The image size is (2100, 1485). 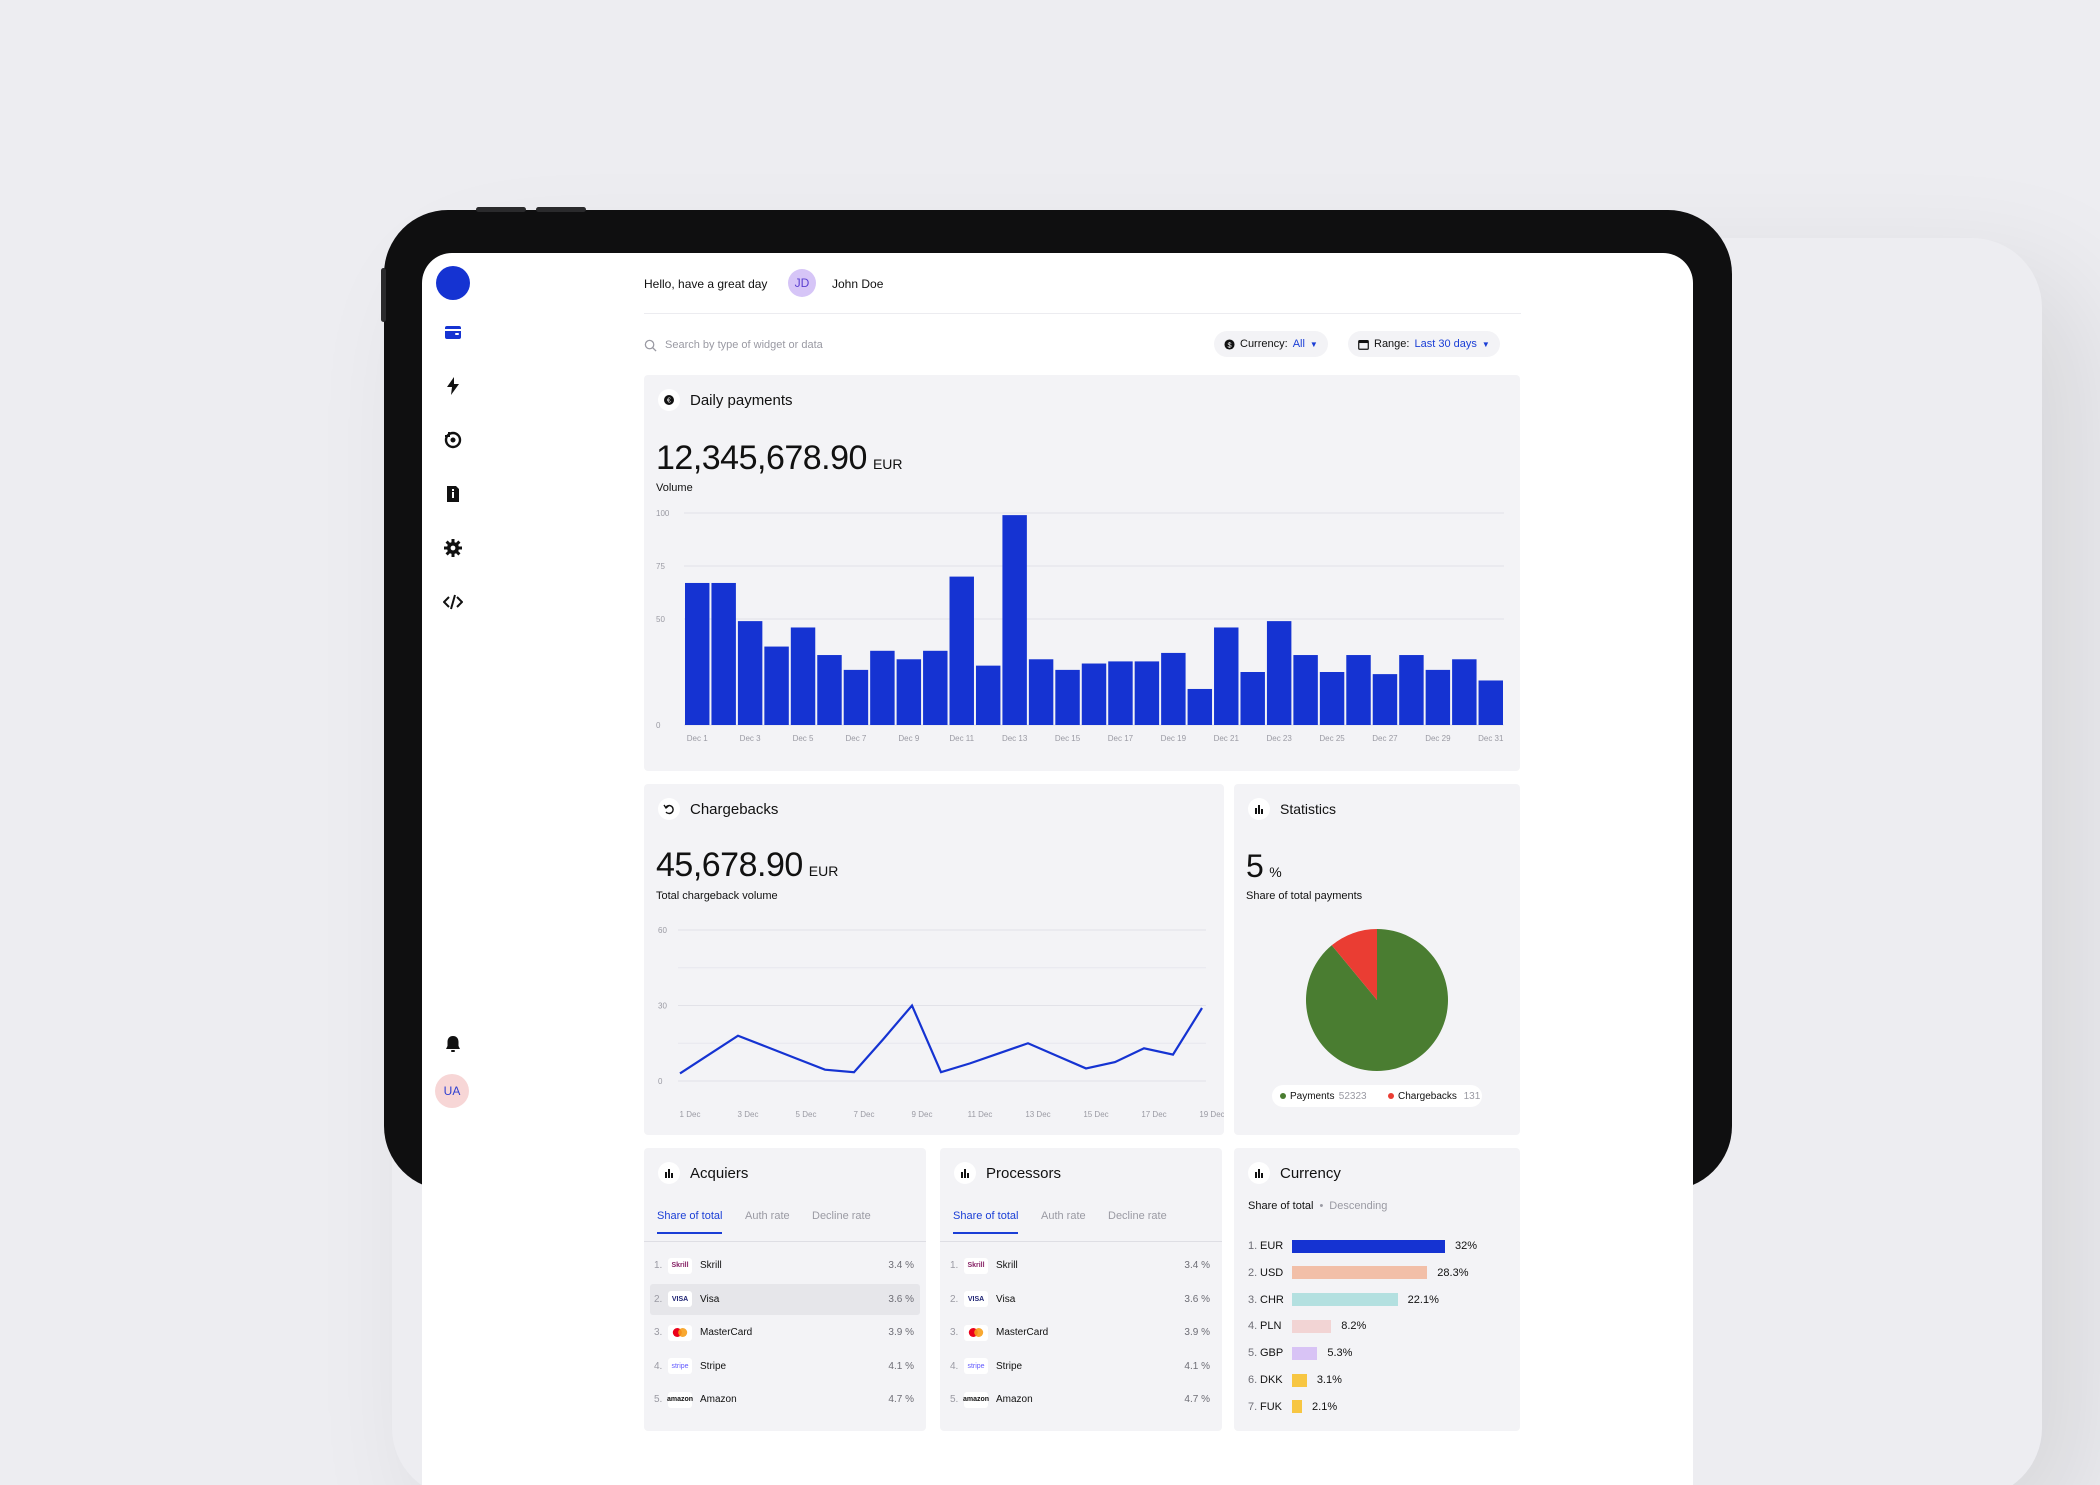 What do you see at coordinates (650, 345) in the screenshot?
I see `search-icon` at bounding box center [650, 345].